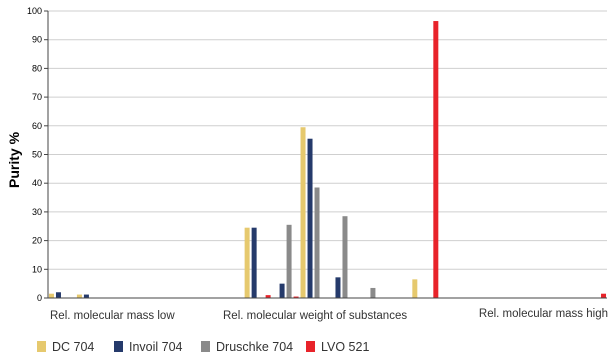 The width and height of the screenshot is (611, 355). What do you see at coordinates (37, 155) in the screenshot?
I see `y-tick-label: 50` at bounding box center [37, 155].